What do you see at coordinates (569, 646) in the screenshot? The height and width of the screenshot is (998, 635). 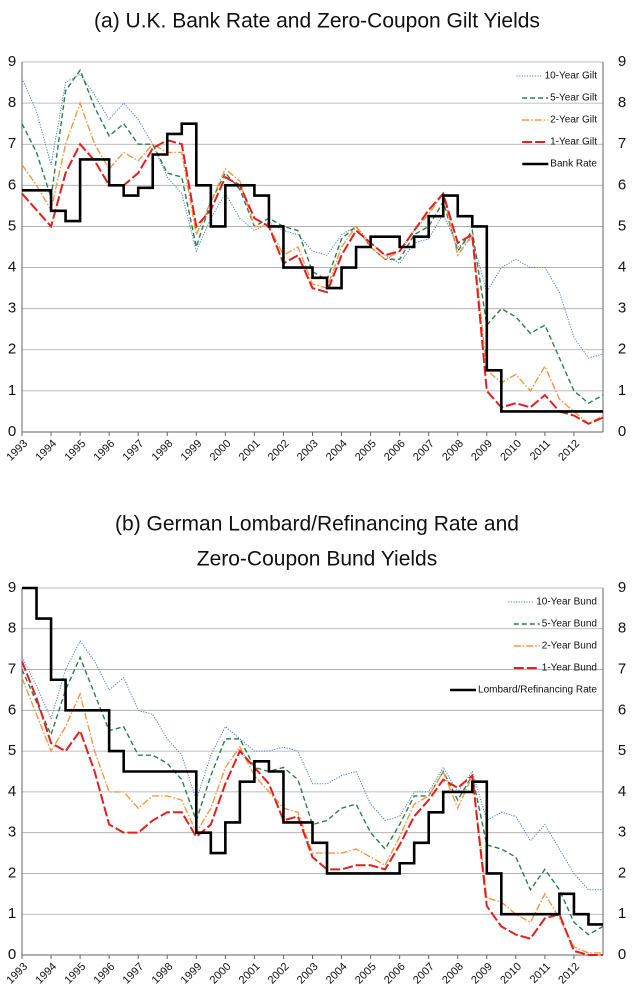 I see `legend-label: 2-Year Bund` at bounding box center [569, 646].